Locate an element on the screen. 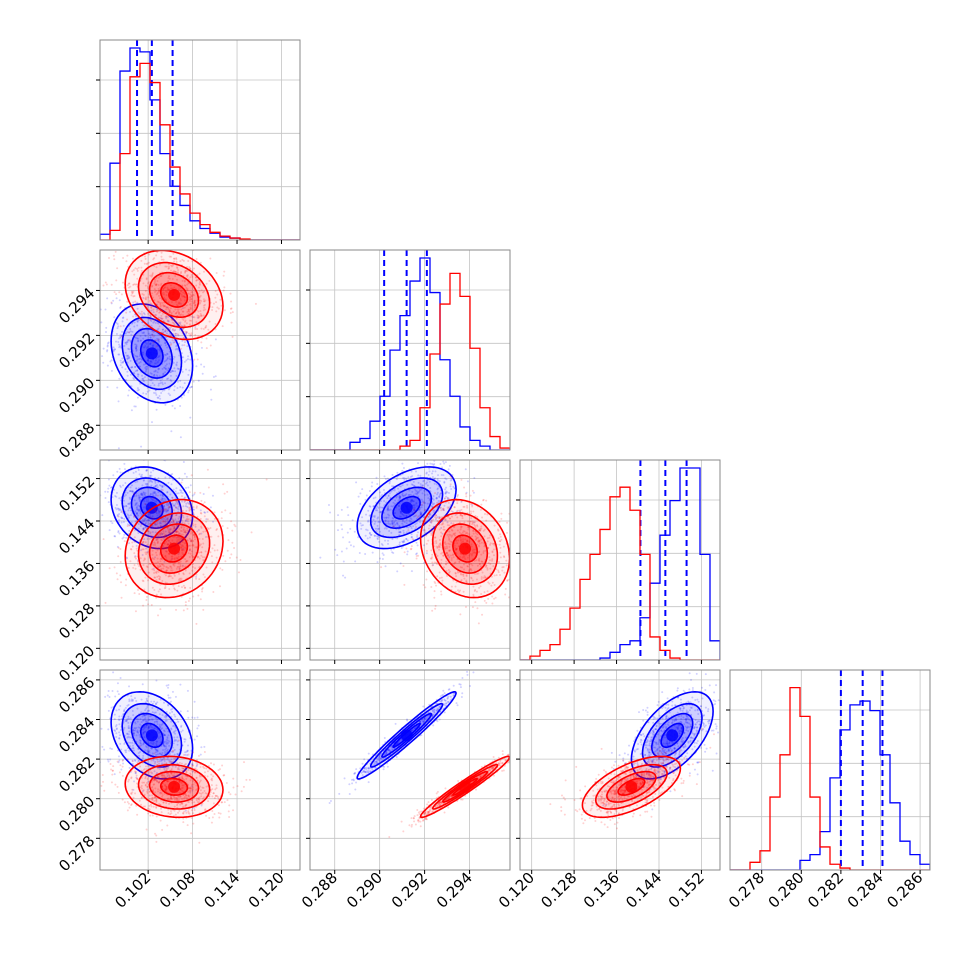 This screenshot has height=970, width=970. axes-frame is located at coordinates (200, 560).